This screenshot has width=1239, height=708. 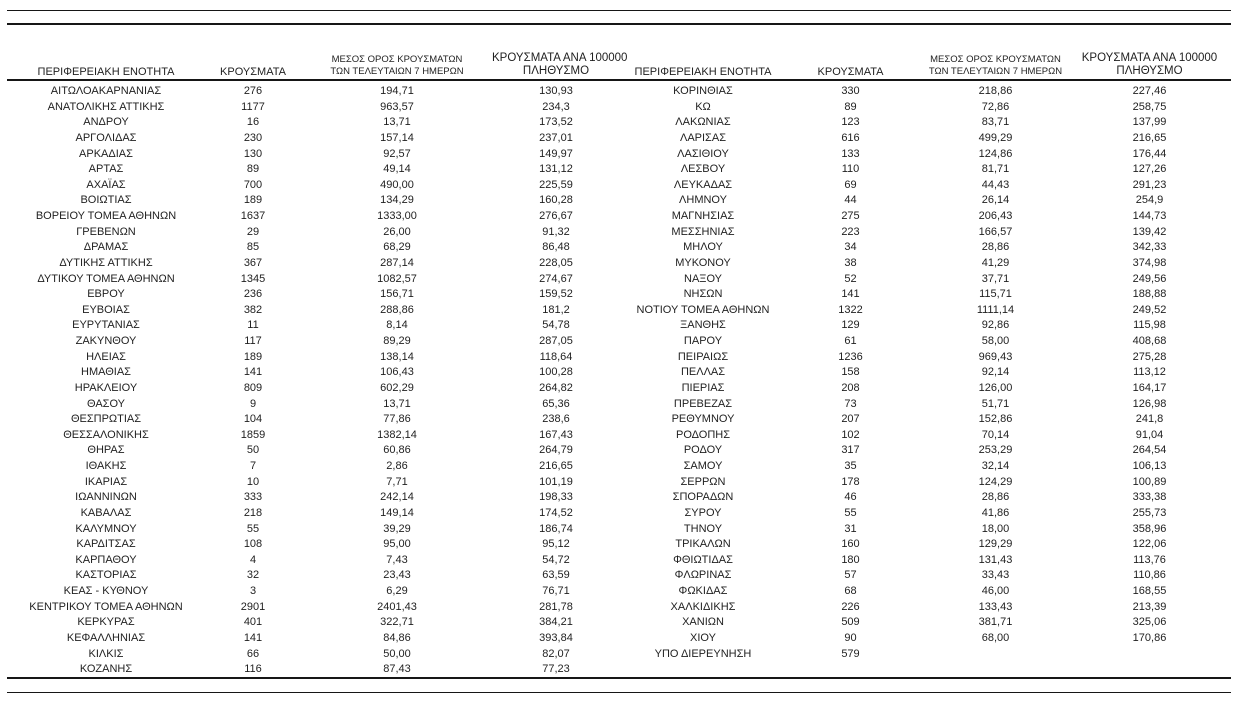 I want to click on cases-cell: 700, so click(x=253, y=184).